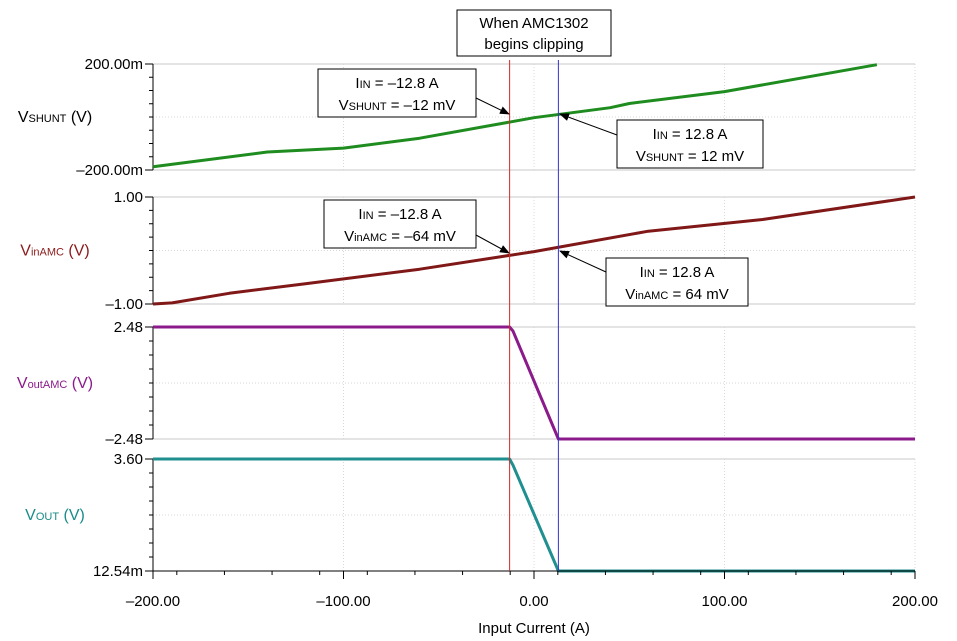  Describe the element at coordinates (533, 601) in the screenshot. I see `x-tick-label-2: 0.00` at that location.